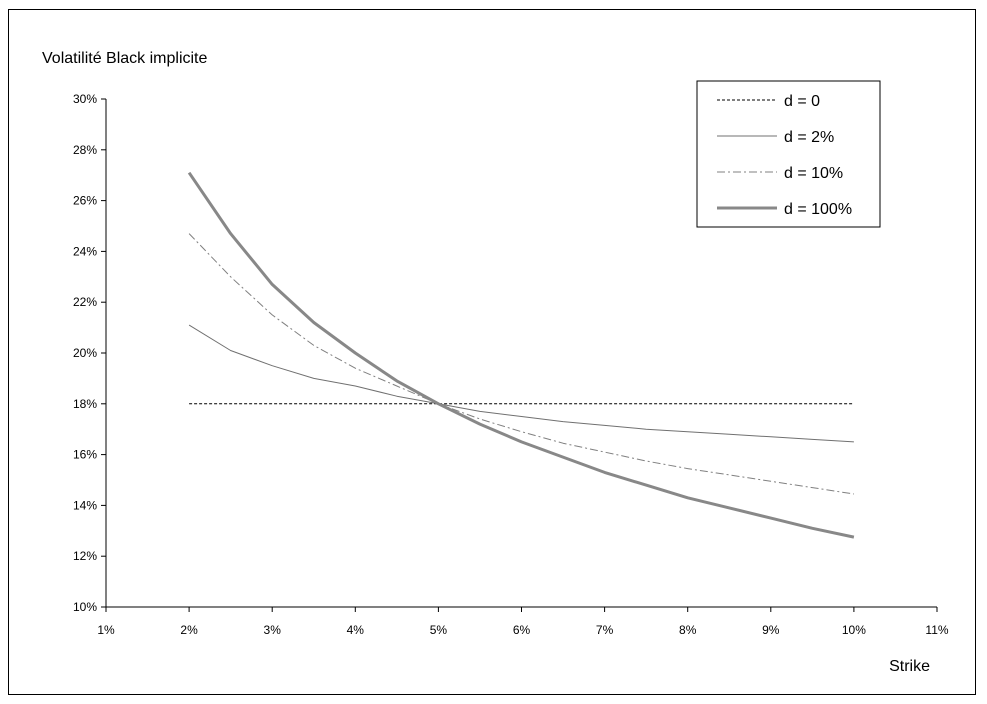 Image resolution: width=987 pixels, height=704 pixels. What do you see at coordinates (605, 630) in the screenshot?
I see `x-tick-label: 7%` at bounding box center [605, 630].